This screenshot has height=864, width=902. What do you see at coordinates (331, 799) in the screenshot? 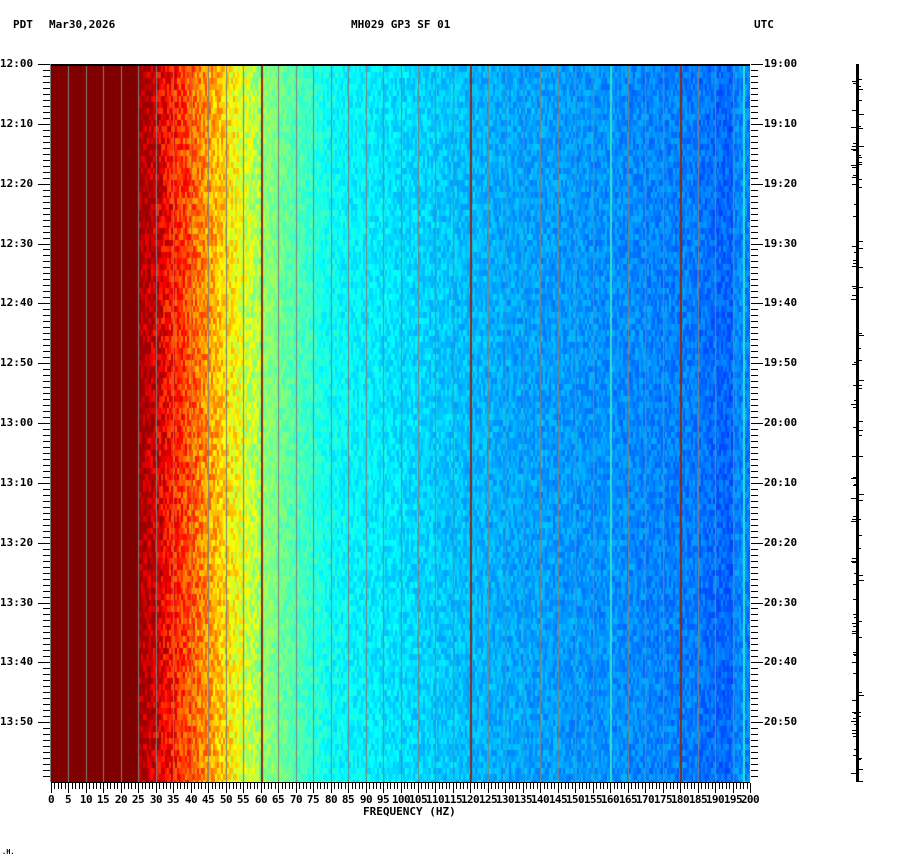
I see `x-tick-label: 80` at bounding box center [331, 799].